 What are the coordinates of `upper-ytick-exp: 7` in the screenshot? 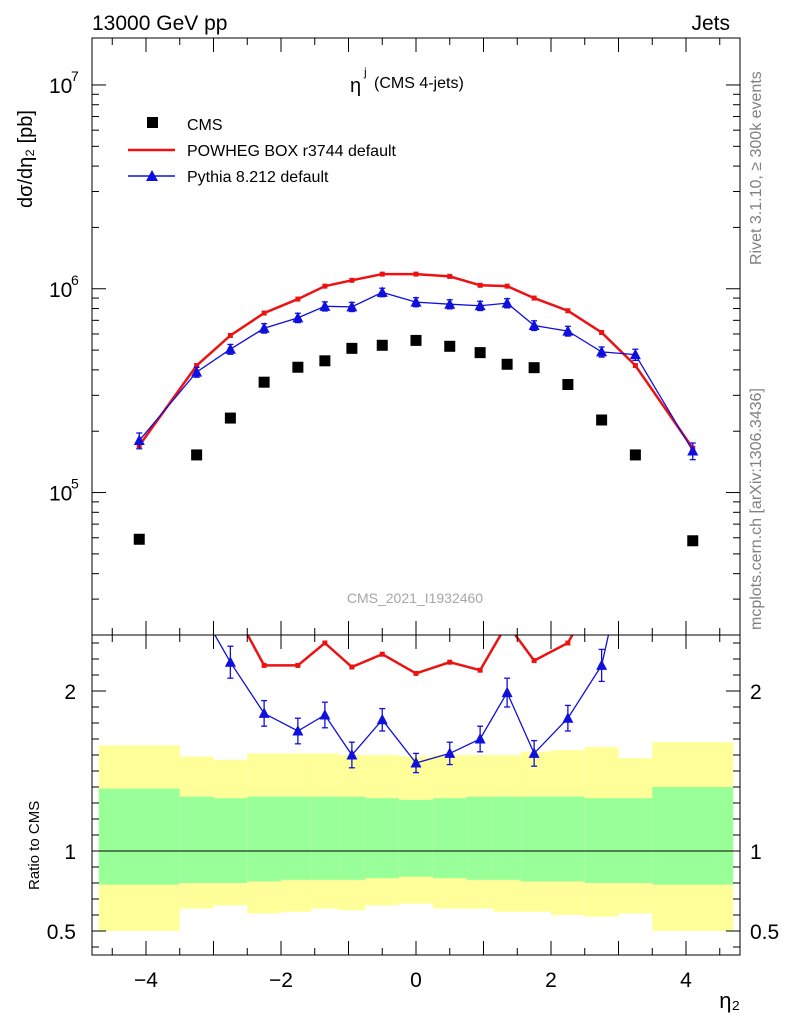 It's located at (75, 76).